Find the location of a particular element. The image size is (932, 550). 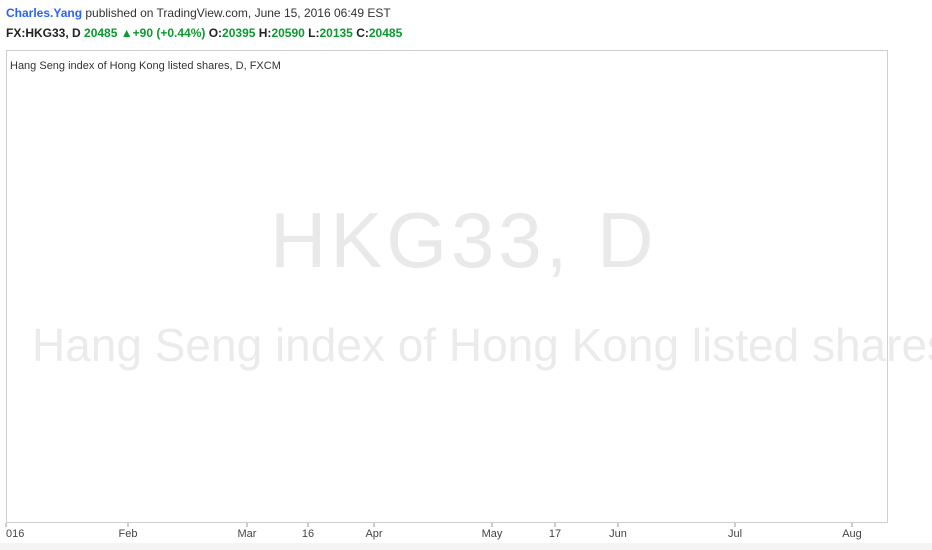

low-label: L: is located at coordinates (314, 33).